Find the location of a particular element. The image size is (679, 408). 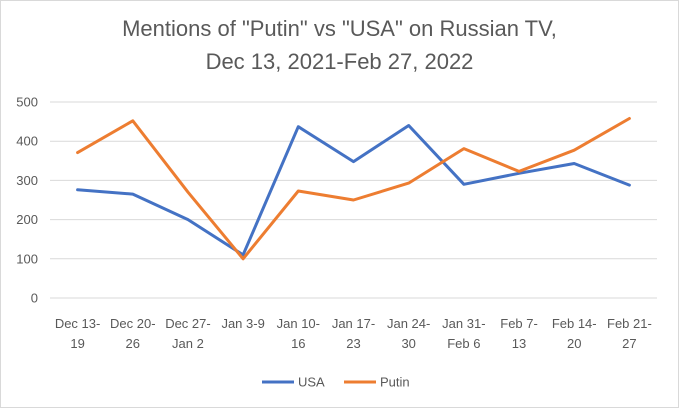

x-tick-label: Dec 13- is located at coordinates (78, 323).